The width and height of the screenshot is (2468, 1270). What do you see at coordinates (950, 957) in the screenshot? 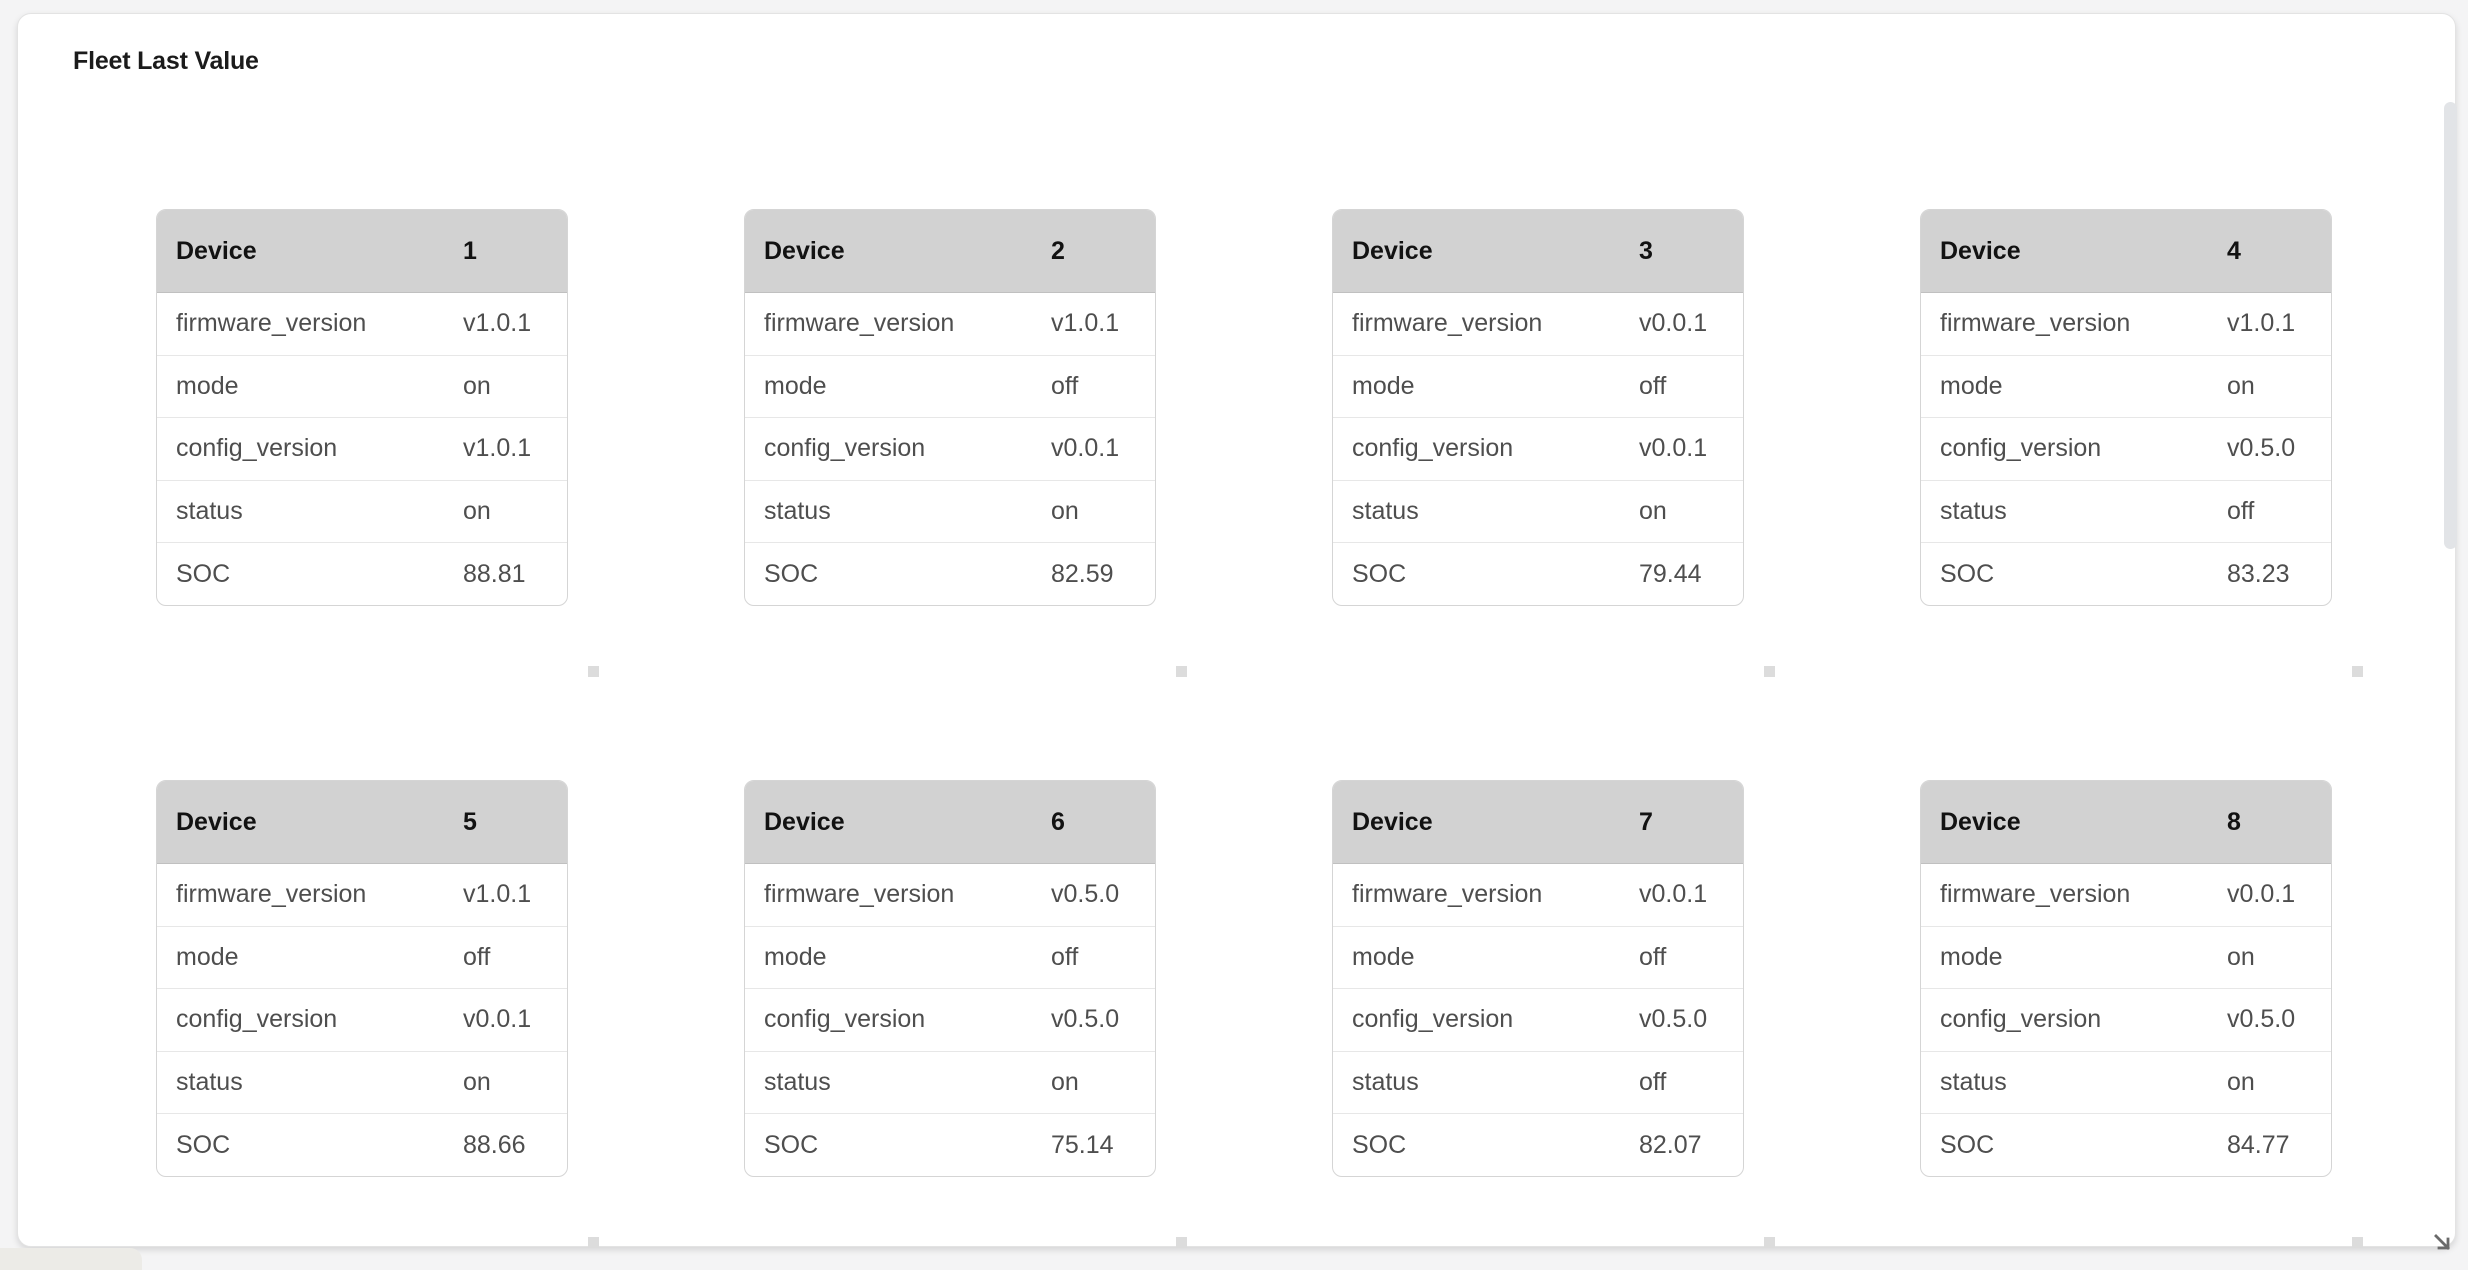
I see `table-row: mode off` at bounding box center [950, 957].